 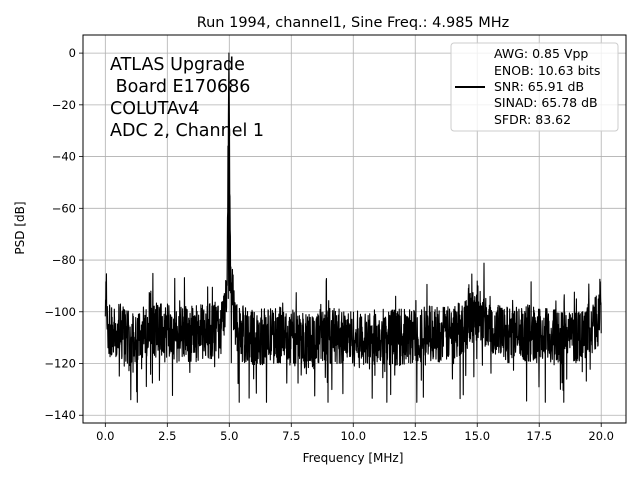 What do you see at coordinates (154, 109) in the screenshot?
I see `annotation-line-3: COLUTAv4` at bounding box center [154, 109].